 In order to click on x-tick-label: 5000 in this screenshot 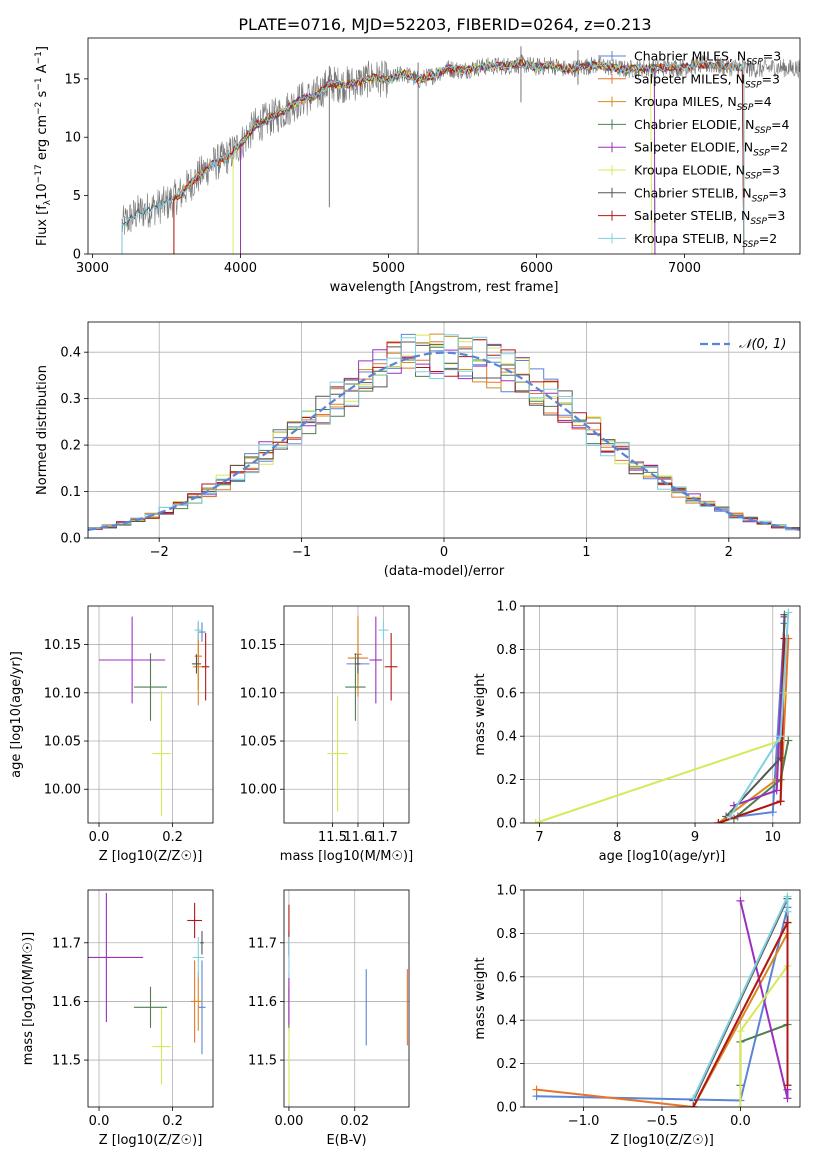, I will do `click(388, 268)`.